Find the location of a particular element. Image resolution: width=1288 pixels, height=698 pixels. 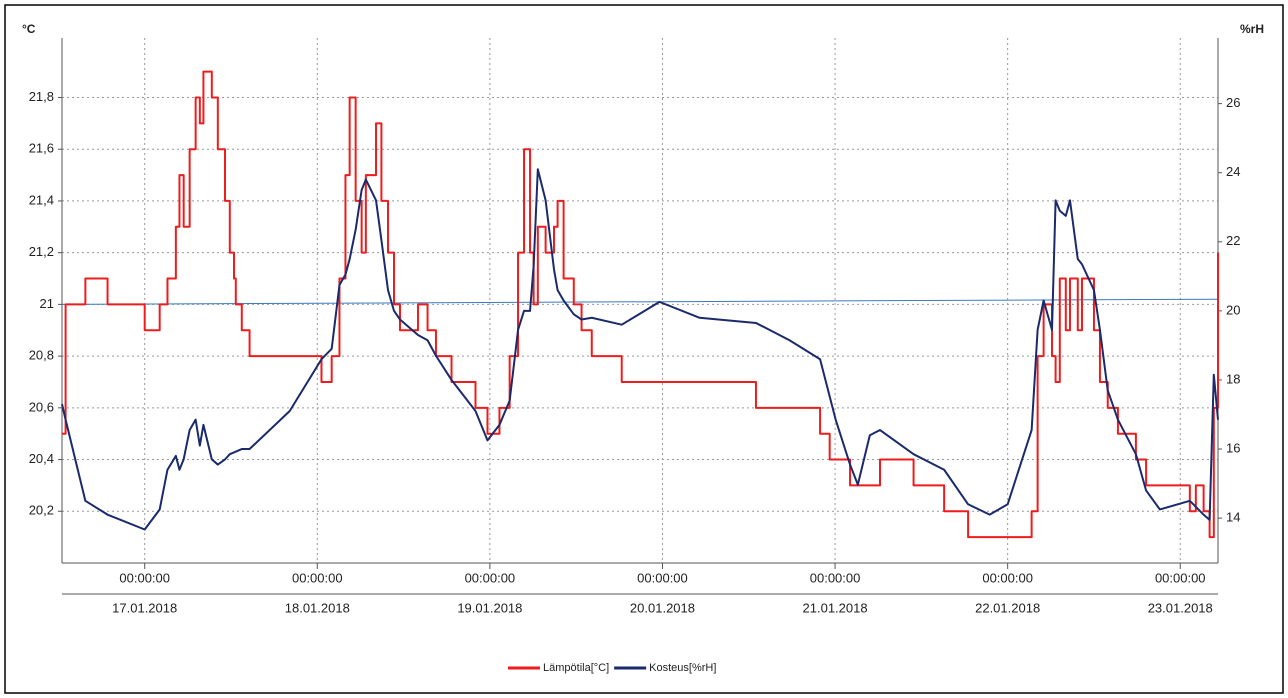

y2-tick-label: 18 is located at coordinates (1233, 378).